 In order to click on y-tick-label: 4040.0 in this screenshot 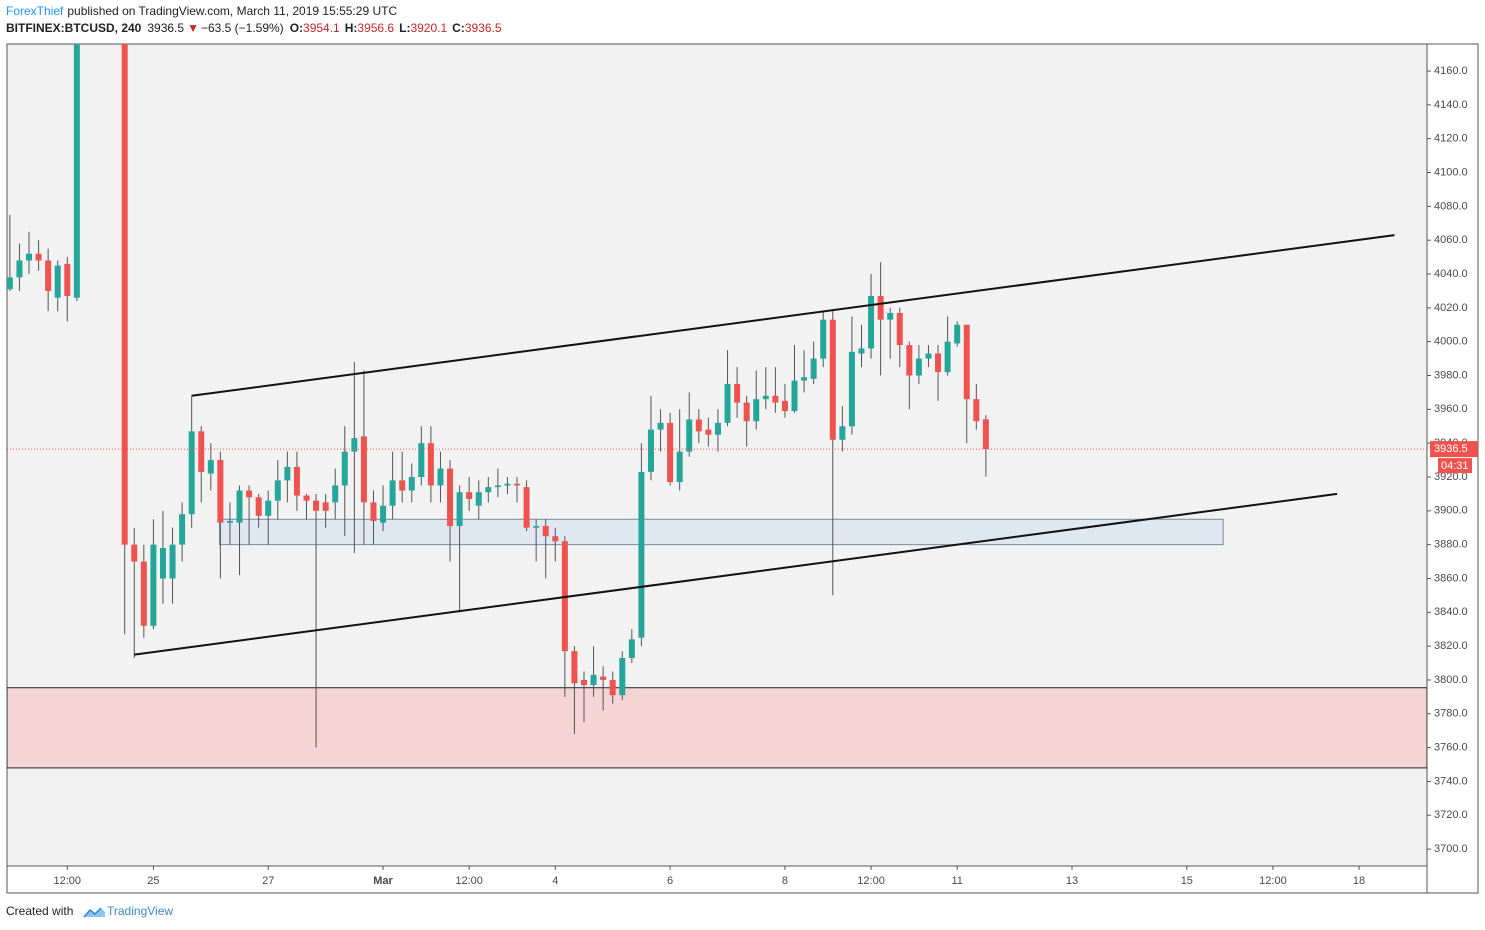, I will do `click(1451, 274)`.